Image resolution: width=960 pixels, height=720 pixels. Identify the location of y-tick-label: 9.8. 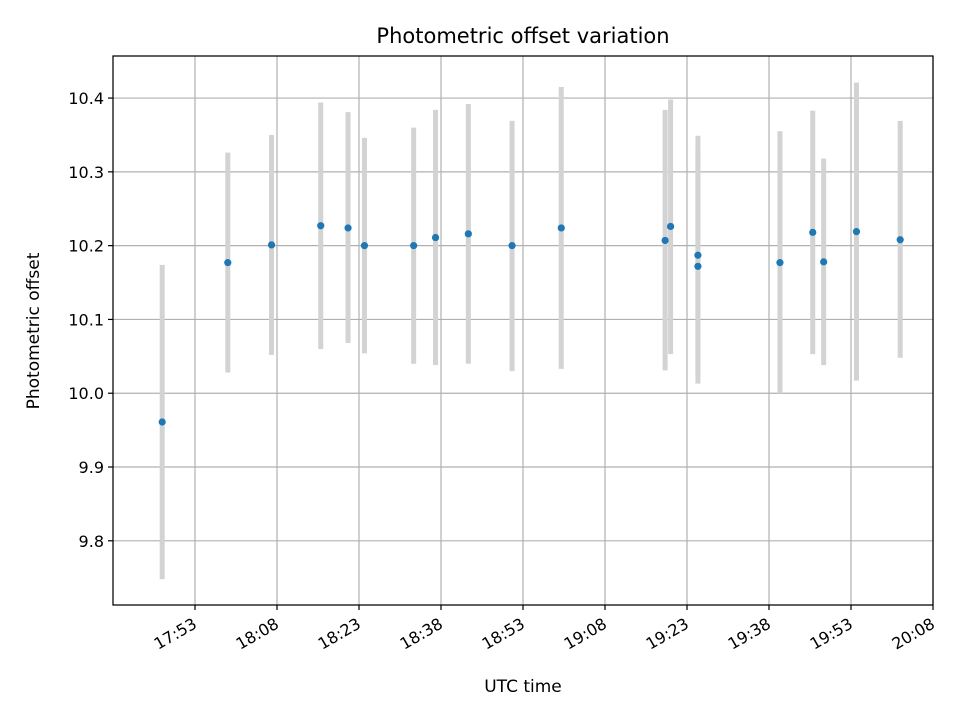
(91, 541).